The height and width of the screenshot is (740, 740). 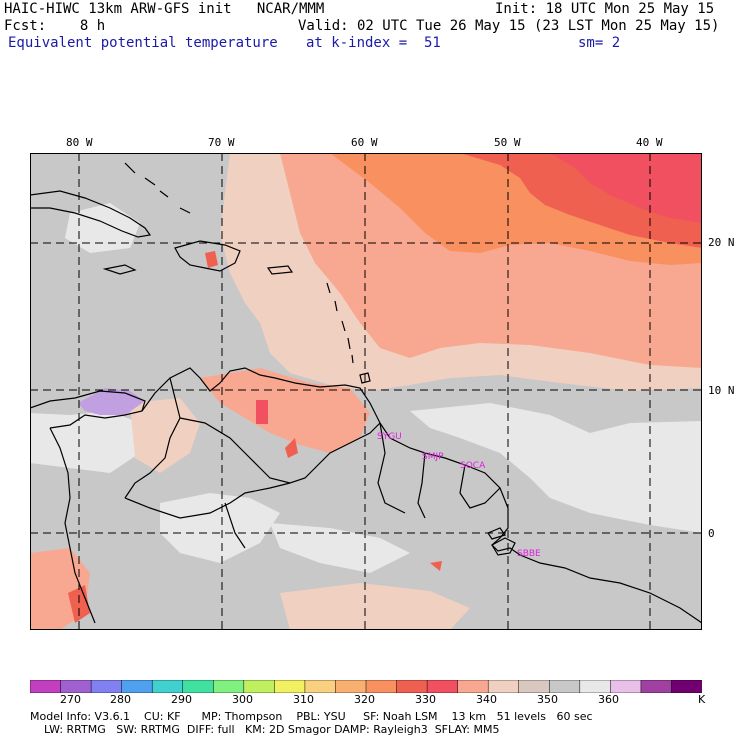 I want to click on forecast-hour: Fcst: 8 h, so click(x=55, y=26).